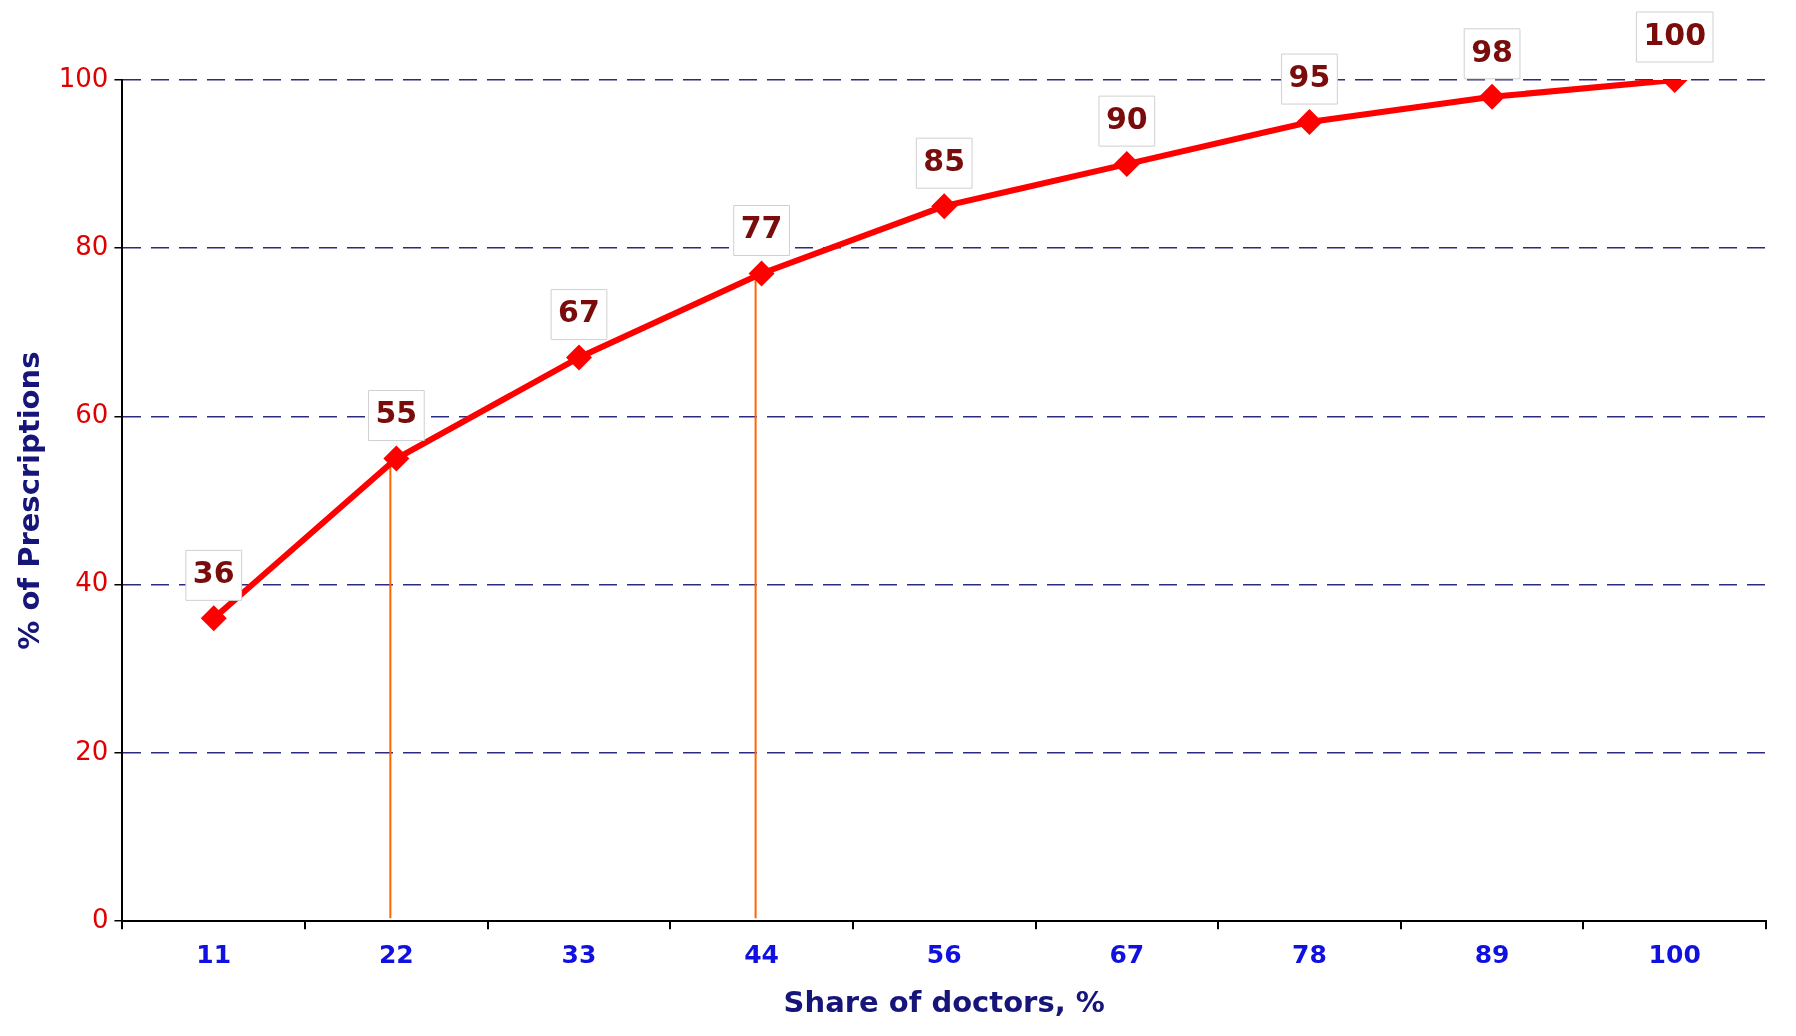 The height and width of the screenshot is (1036, 1796). What do you see at coordinates (1674, 954) in the screenshot?
I see `x-tick-label: 100` at bounding box center [1674, 954].